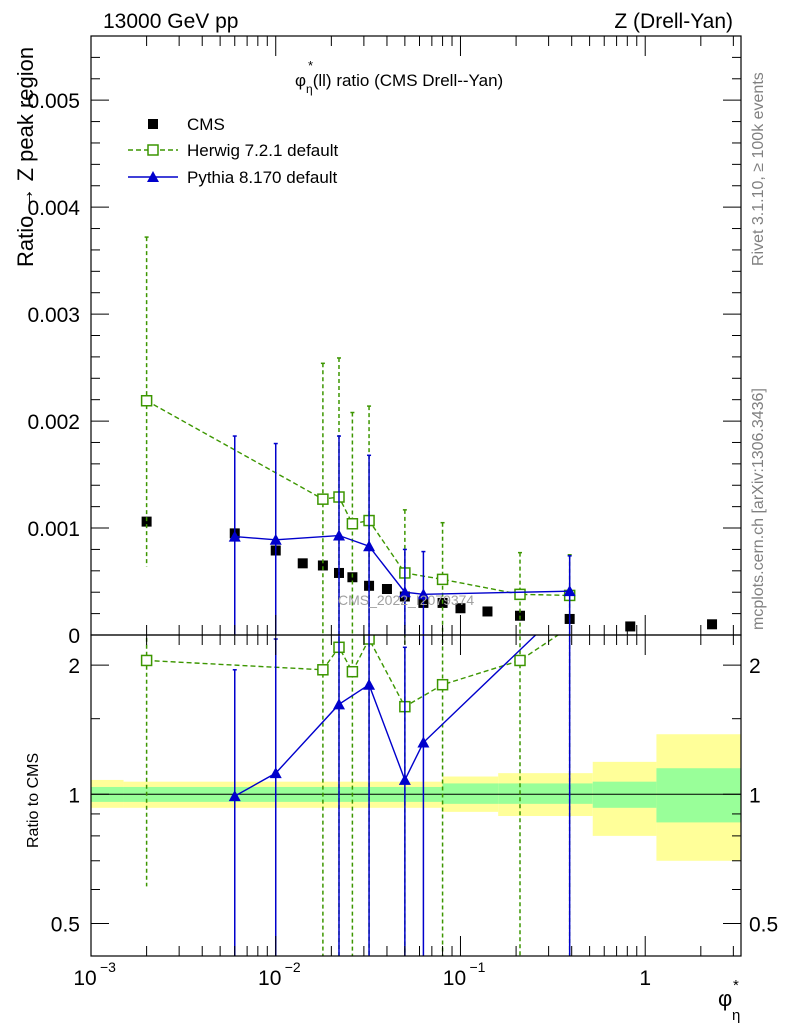 The width and height of the screenshot is (786, 1024). I want to click on header-right: Z (Drell-Yan), so click(673, 21).